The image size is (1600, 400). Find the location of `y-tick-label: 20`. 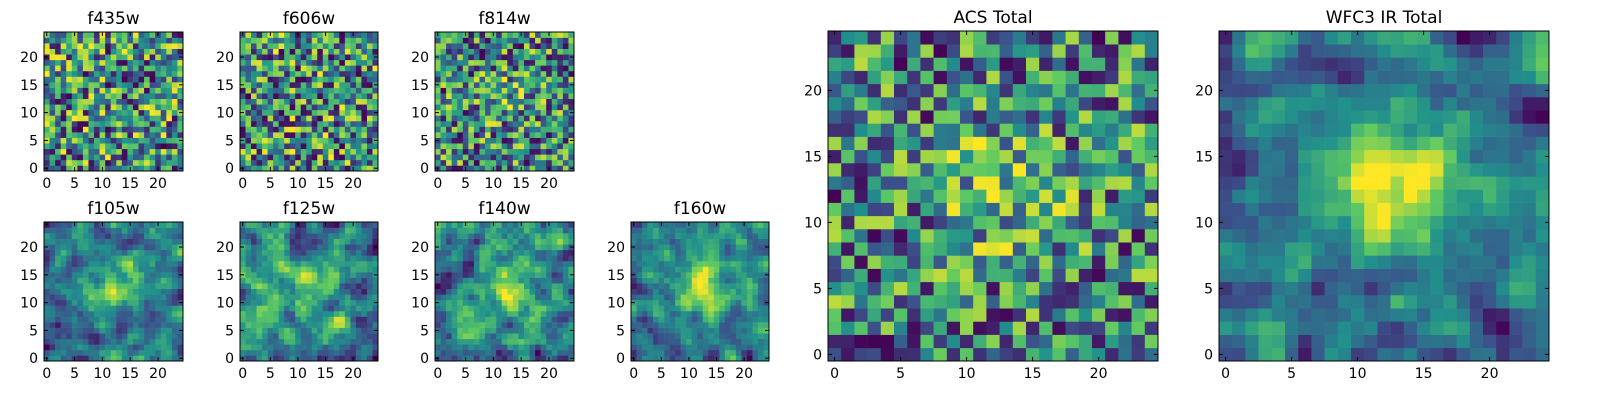

y-tick-label: 20 is located at coordinates (616, 248).